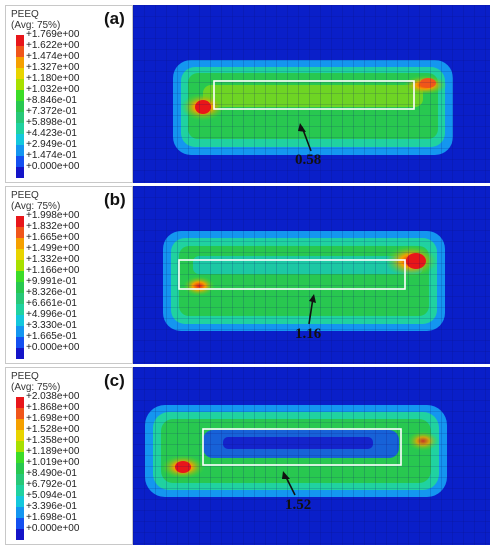 The image size is (493, 550). What do you see at coordinates (51, 111) in the screenshot?
I see `legend-value: +7.372e-01` at bounding box center [51, 111].